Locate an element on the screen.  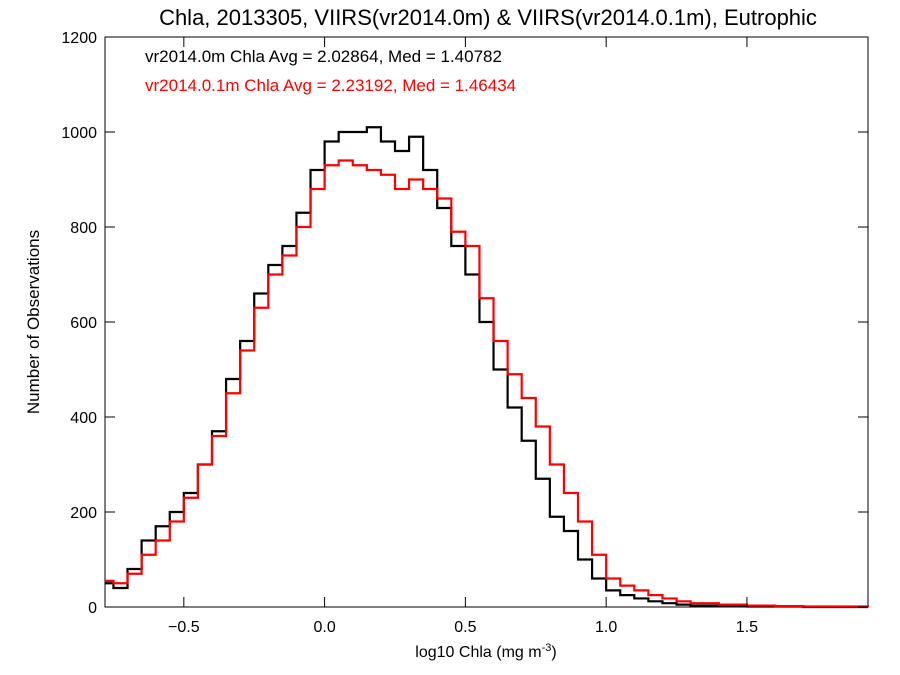
x-axis-label: log10 Chla (mg m-3) is located at coordinates (485, 651).